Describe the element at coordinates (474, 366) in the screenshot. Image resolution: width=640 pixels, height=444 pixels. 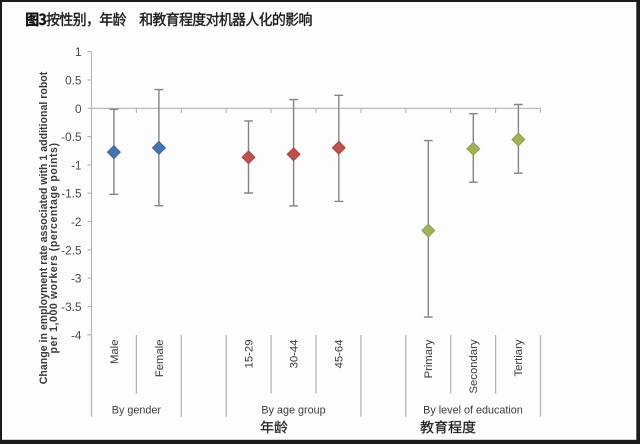
I see `svg-text: Secondary` at that location.